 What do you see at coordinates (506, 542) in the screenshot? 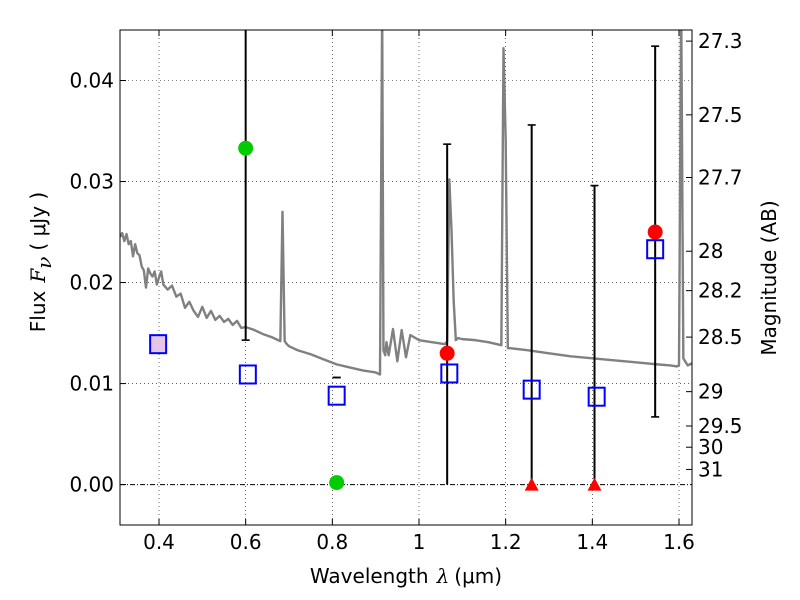
I see `x-tick-label: 1.2` at bounding box center [506, 542].